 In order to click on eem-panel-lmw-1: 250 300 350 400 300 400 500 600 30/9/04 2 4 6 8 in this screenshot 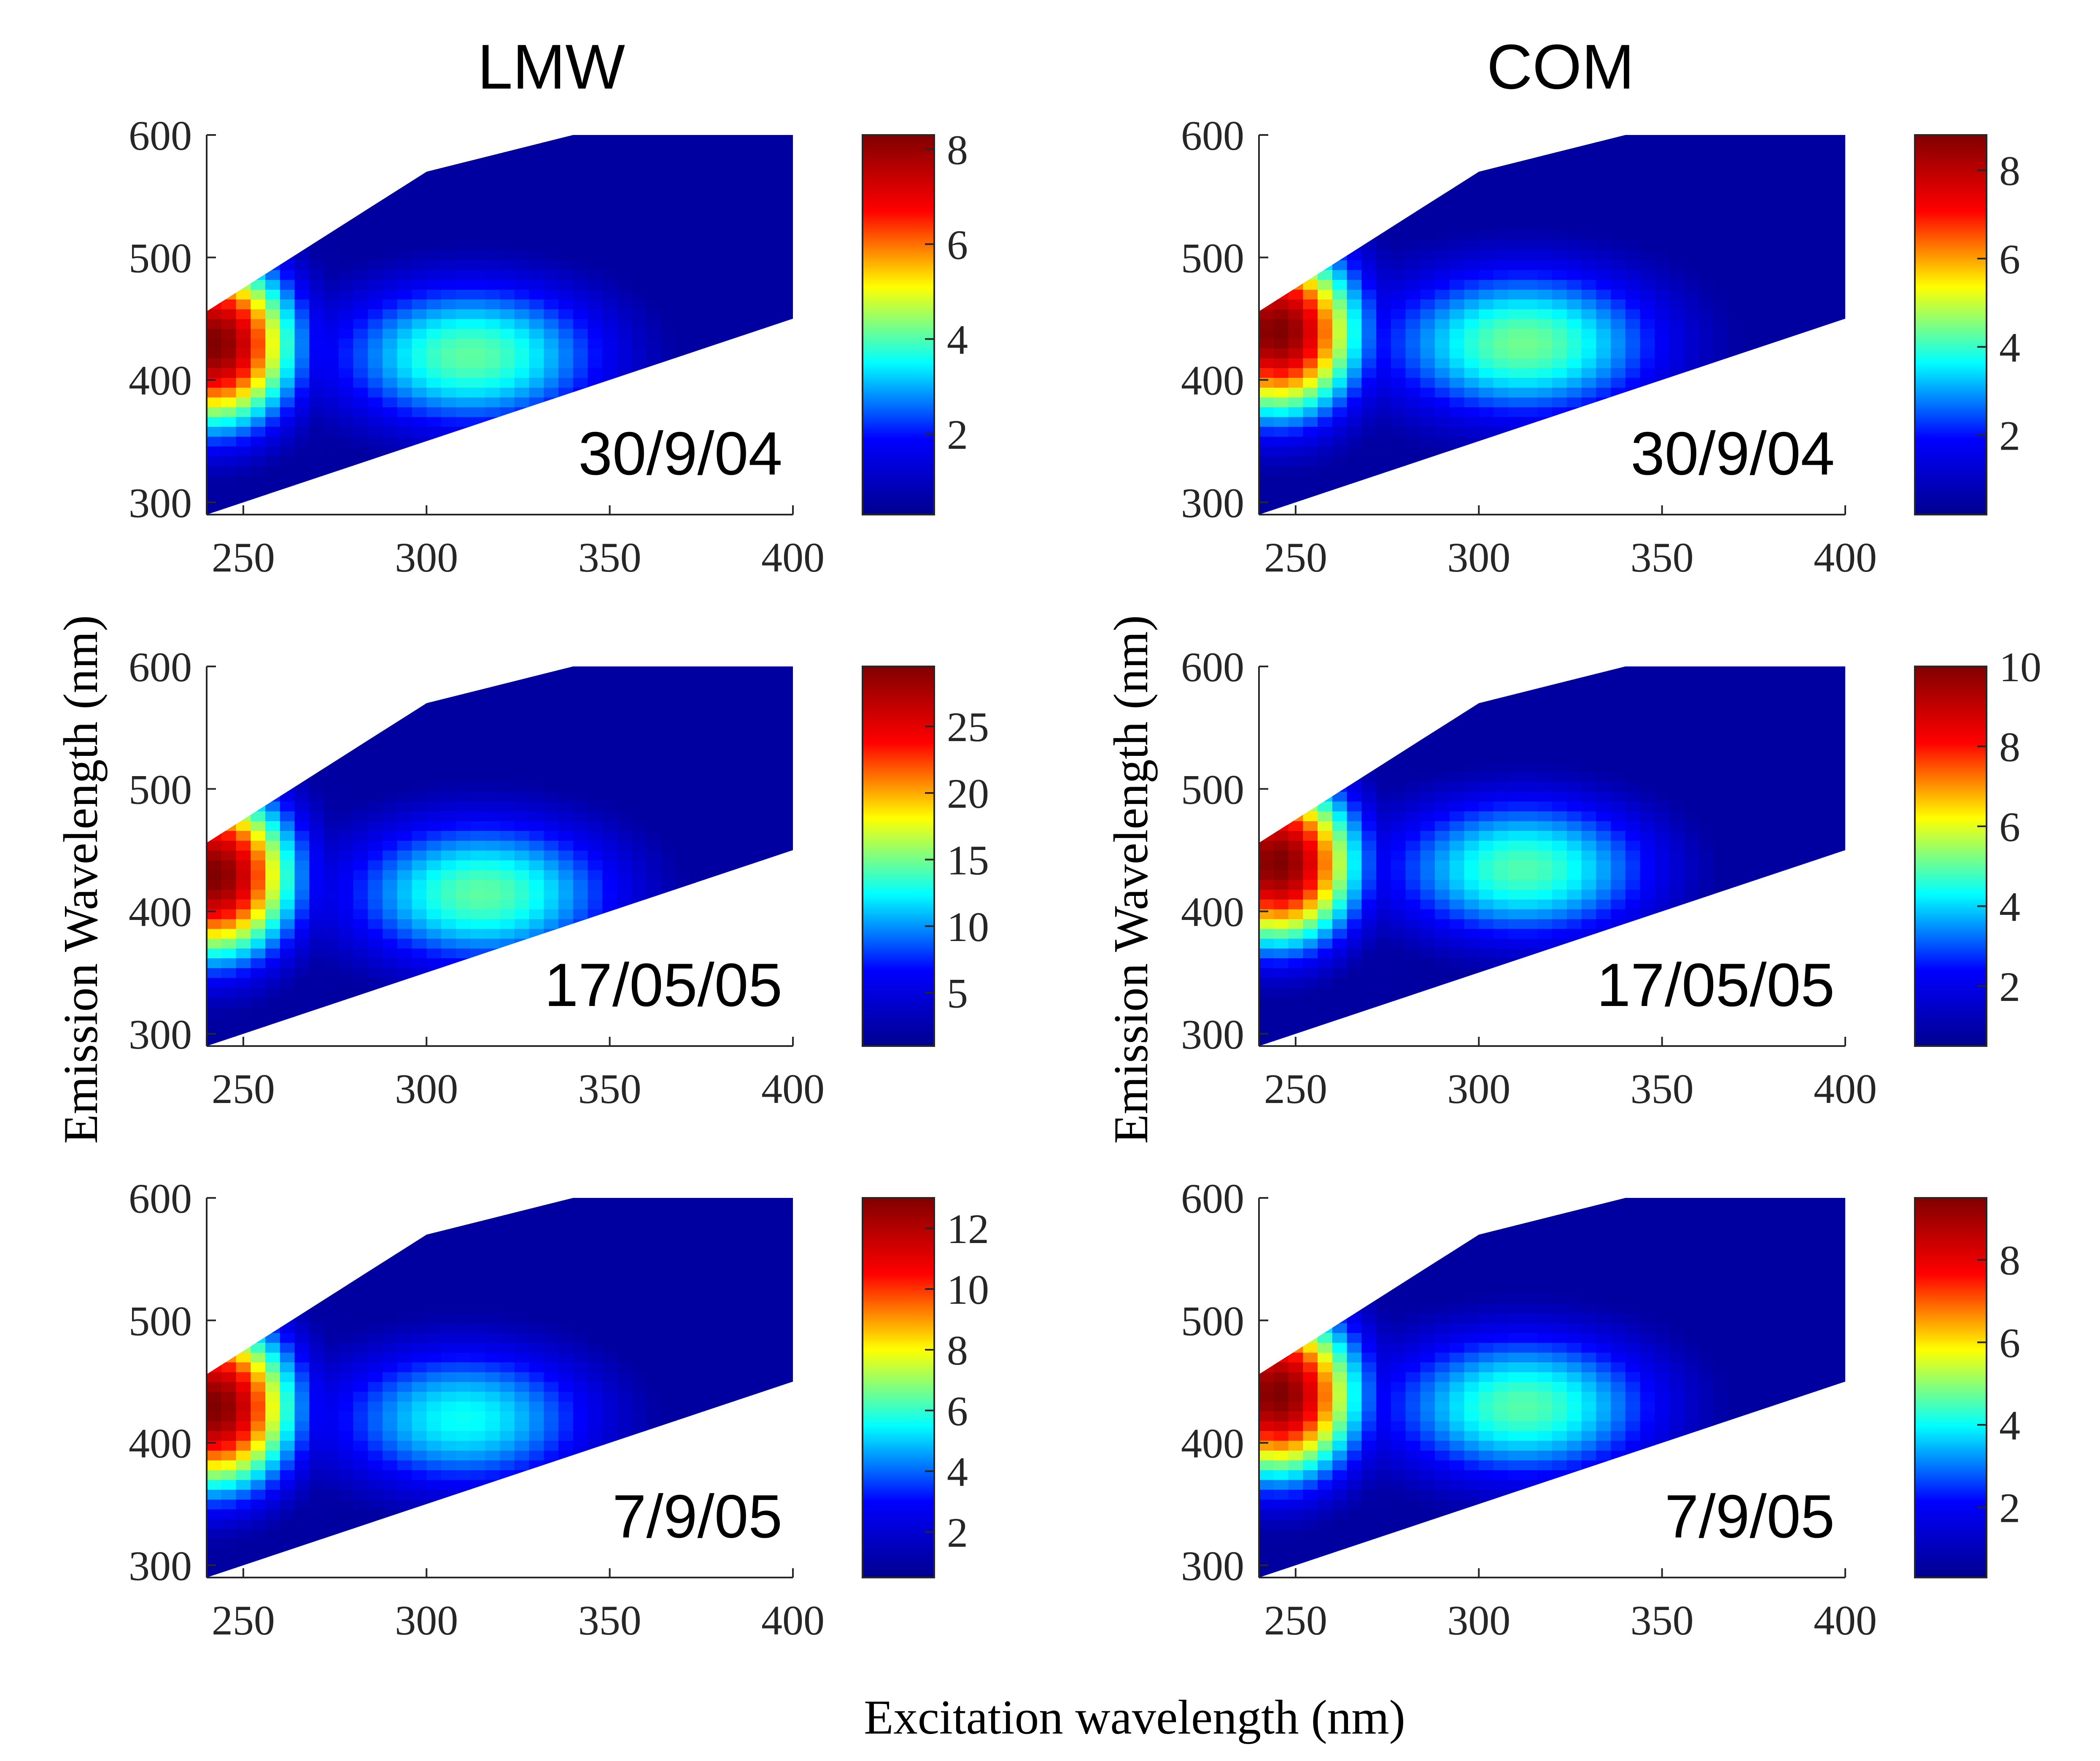, I will do `click(548, 346)`.